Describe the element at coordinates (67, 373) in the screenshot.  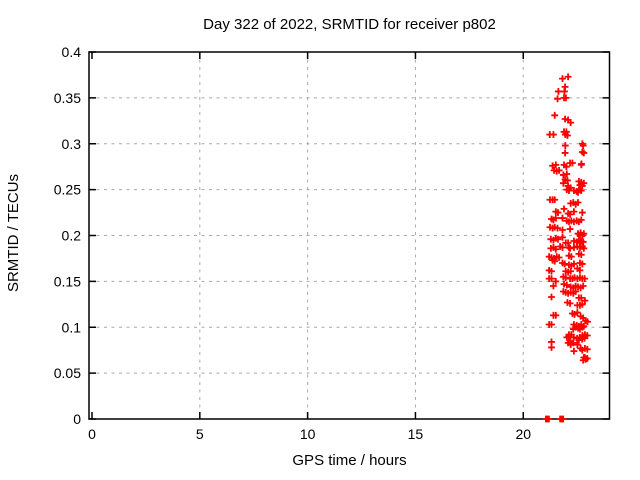
I see `y-tick-label: 0.05` at that location.